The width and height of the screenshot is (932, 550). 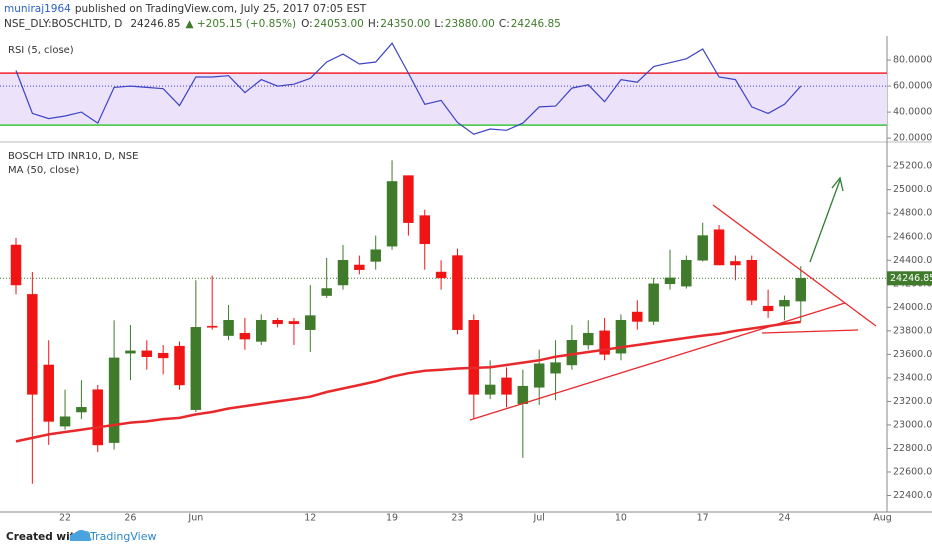 What do you see at coordinates (912, 236) in the screenshot?
I see `y-tick-label: 24600.00` at bounding box center [912, 236].